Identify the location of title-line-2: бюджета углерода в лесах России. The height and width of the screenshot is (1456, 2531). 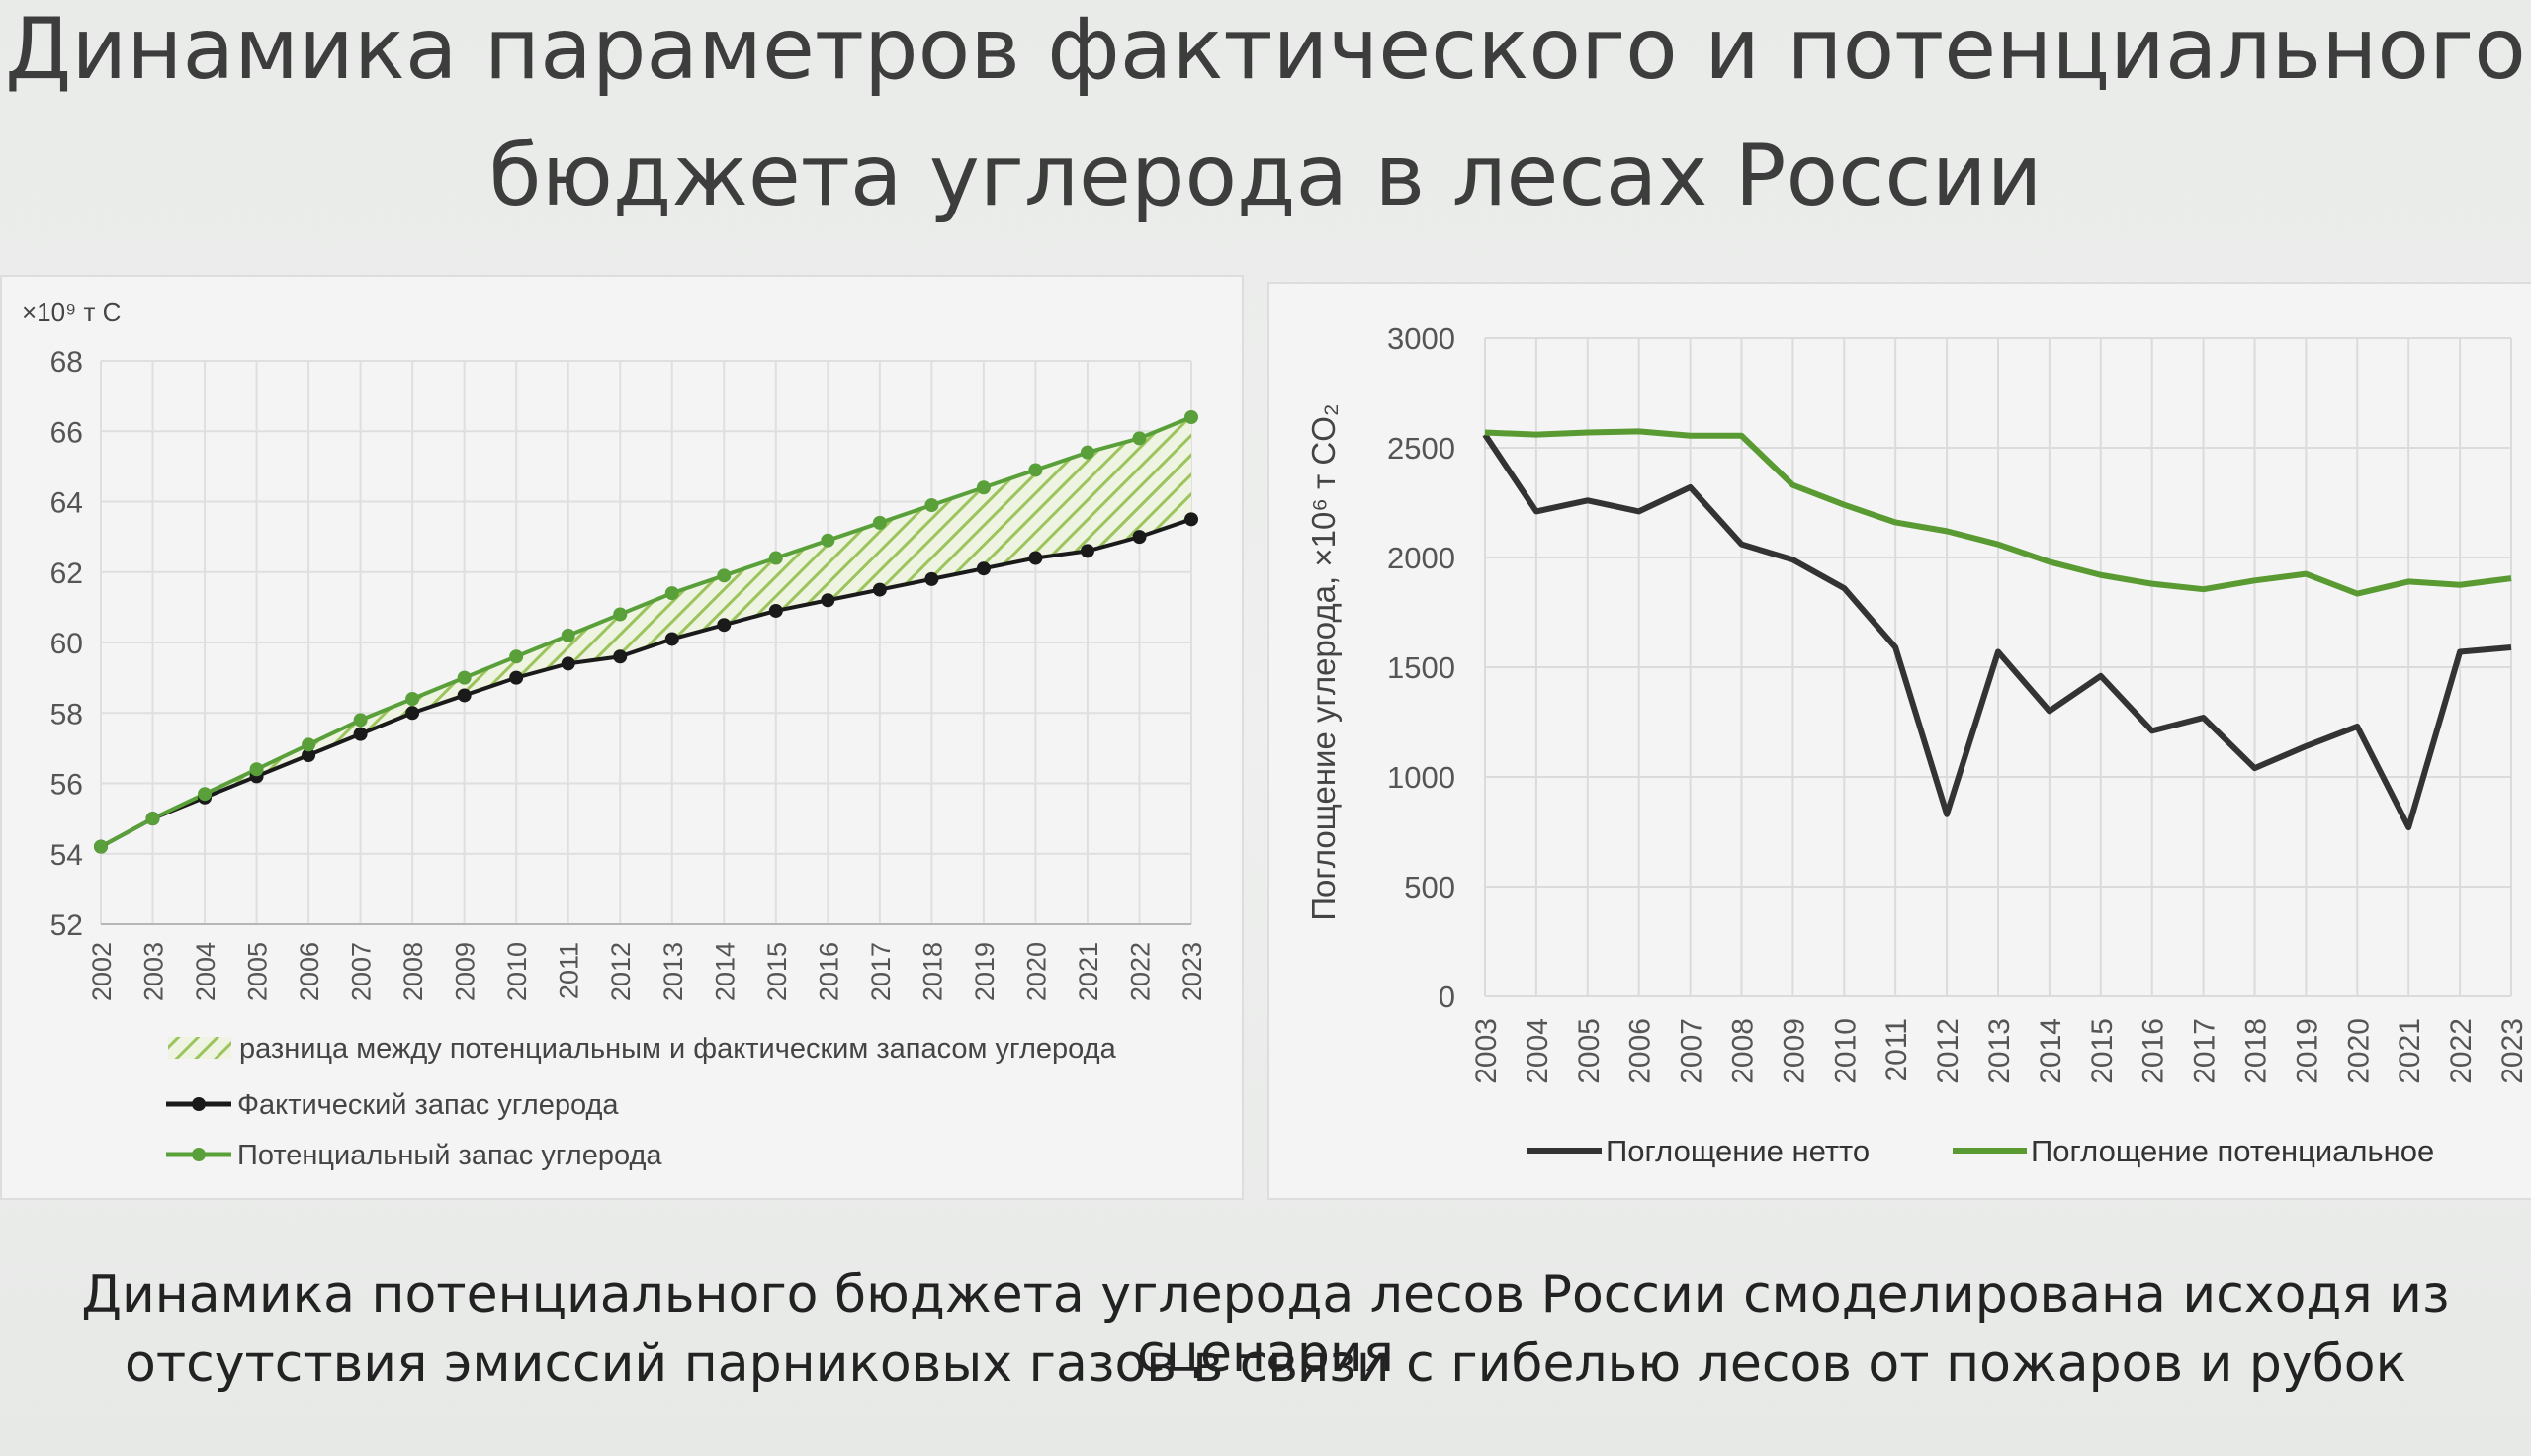
(1265, 176).